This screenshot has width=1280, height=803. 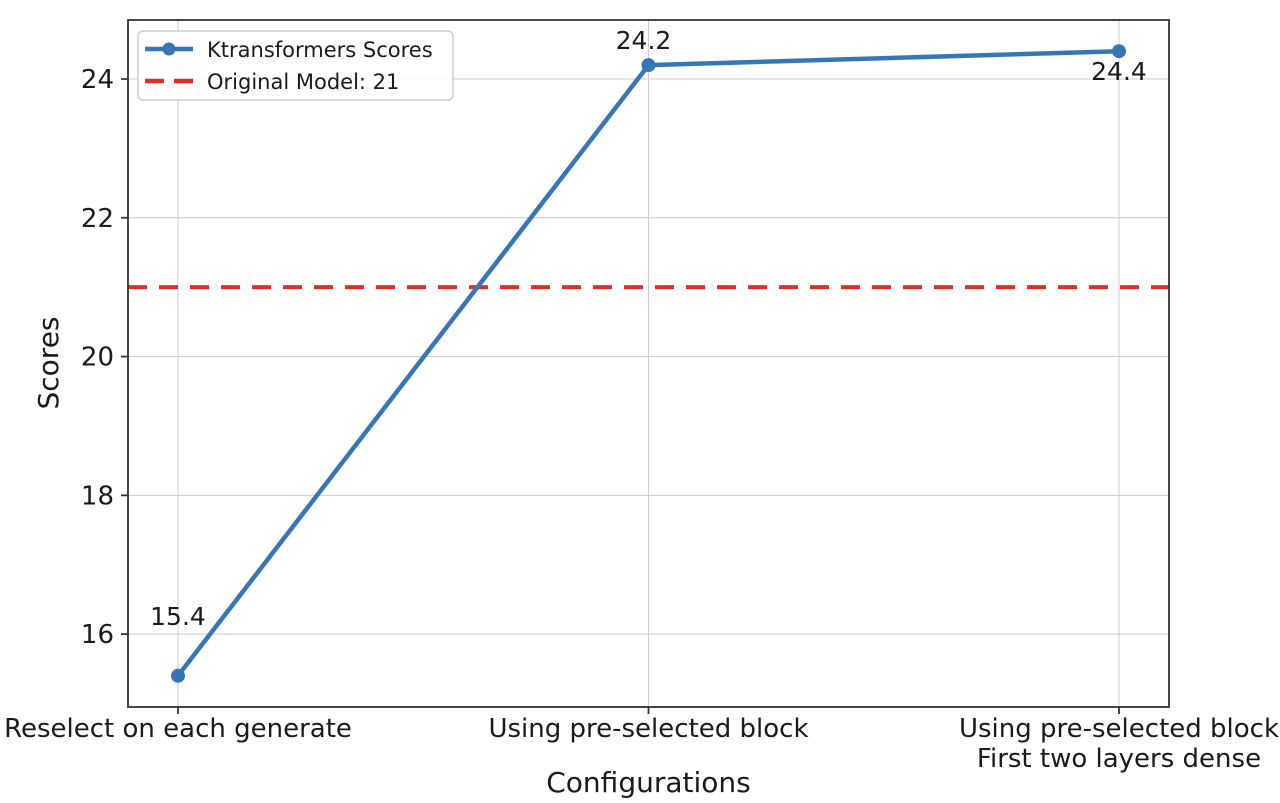 What do you see at coordinates (48, 362) in the screenshot?
I see `y-axis-label: Scores` at bounding box center [48, 362].